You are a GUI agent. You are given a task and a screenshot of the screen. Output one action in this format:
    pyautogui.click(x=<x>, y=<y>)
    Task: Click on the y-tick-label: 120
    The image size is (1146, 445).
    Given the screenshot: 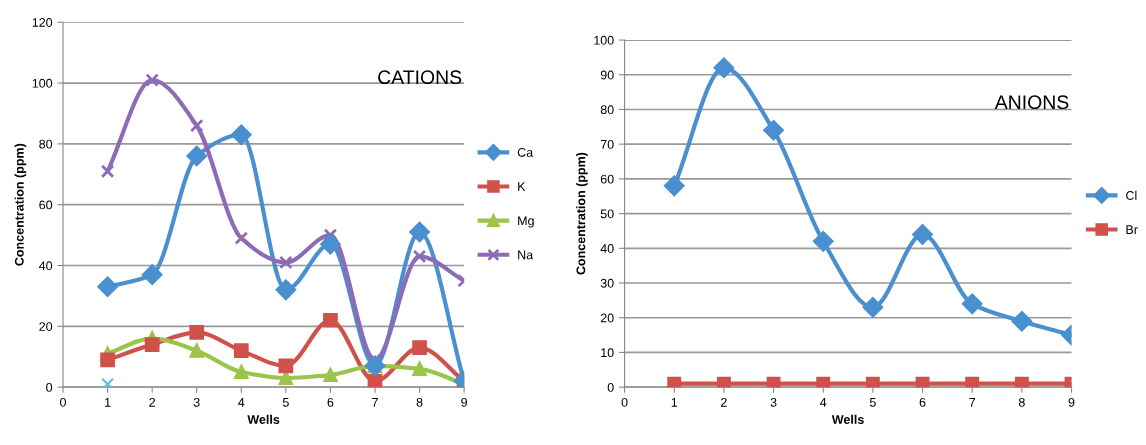 What is the action you would take?
    pyautogui.click(x=42, y=22)
    